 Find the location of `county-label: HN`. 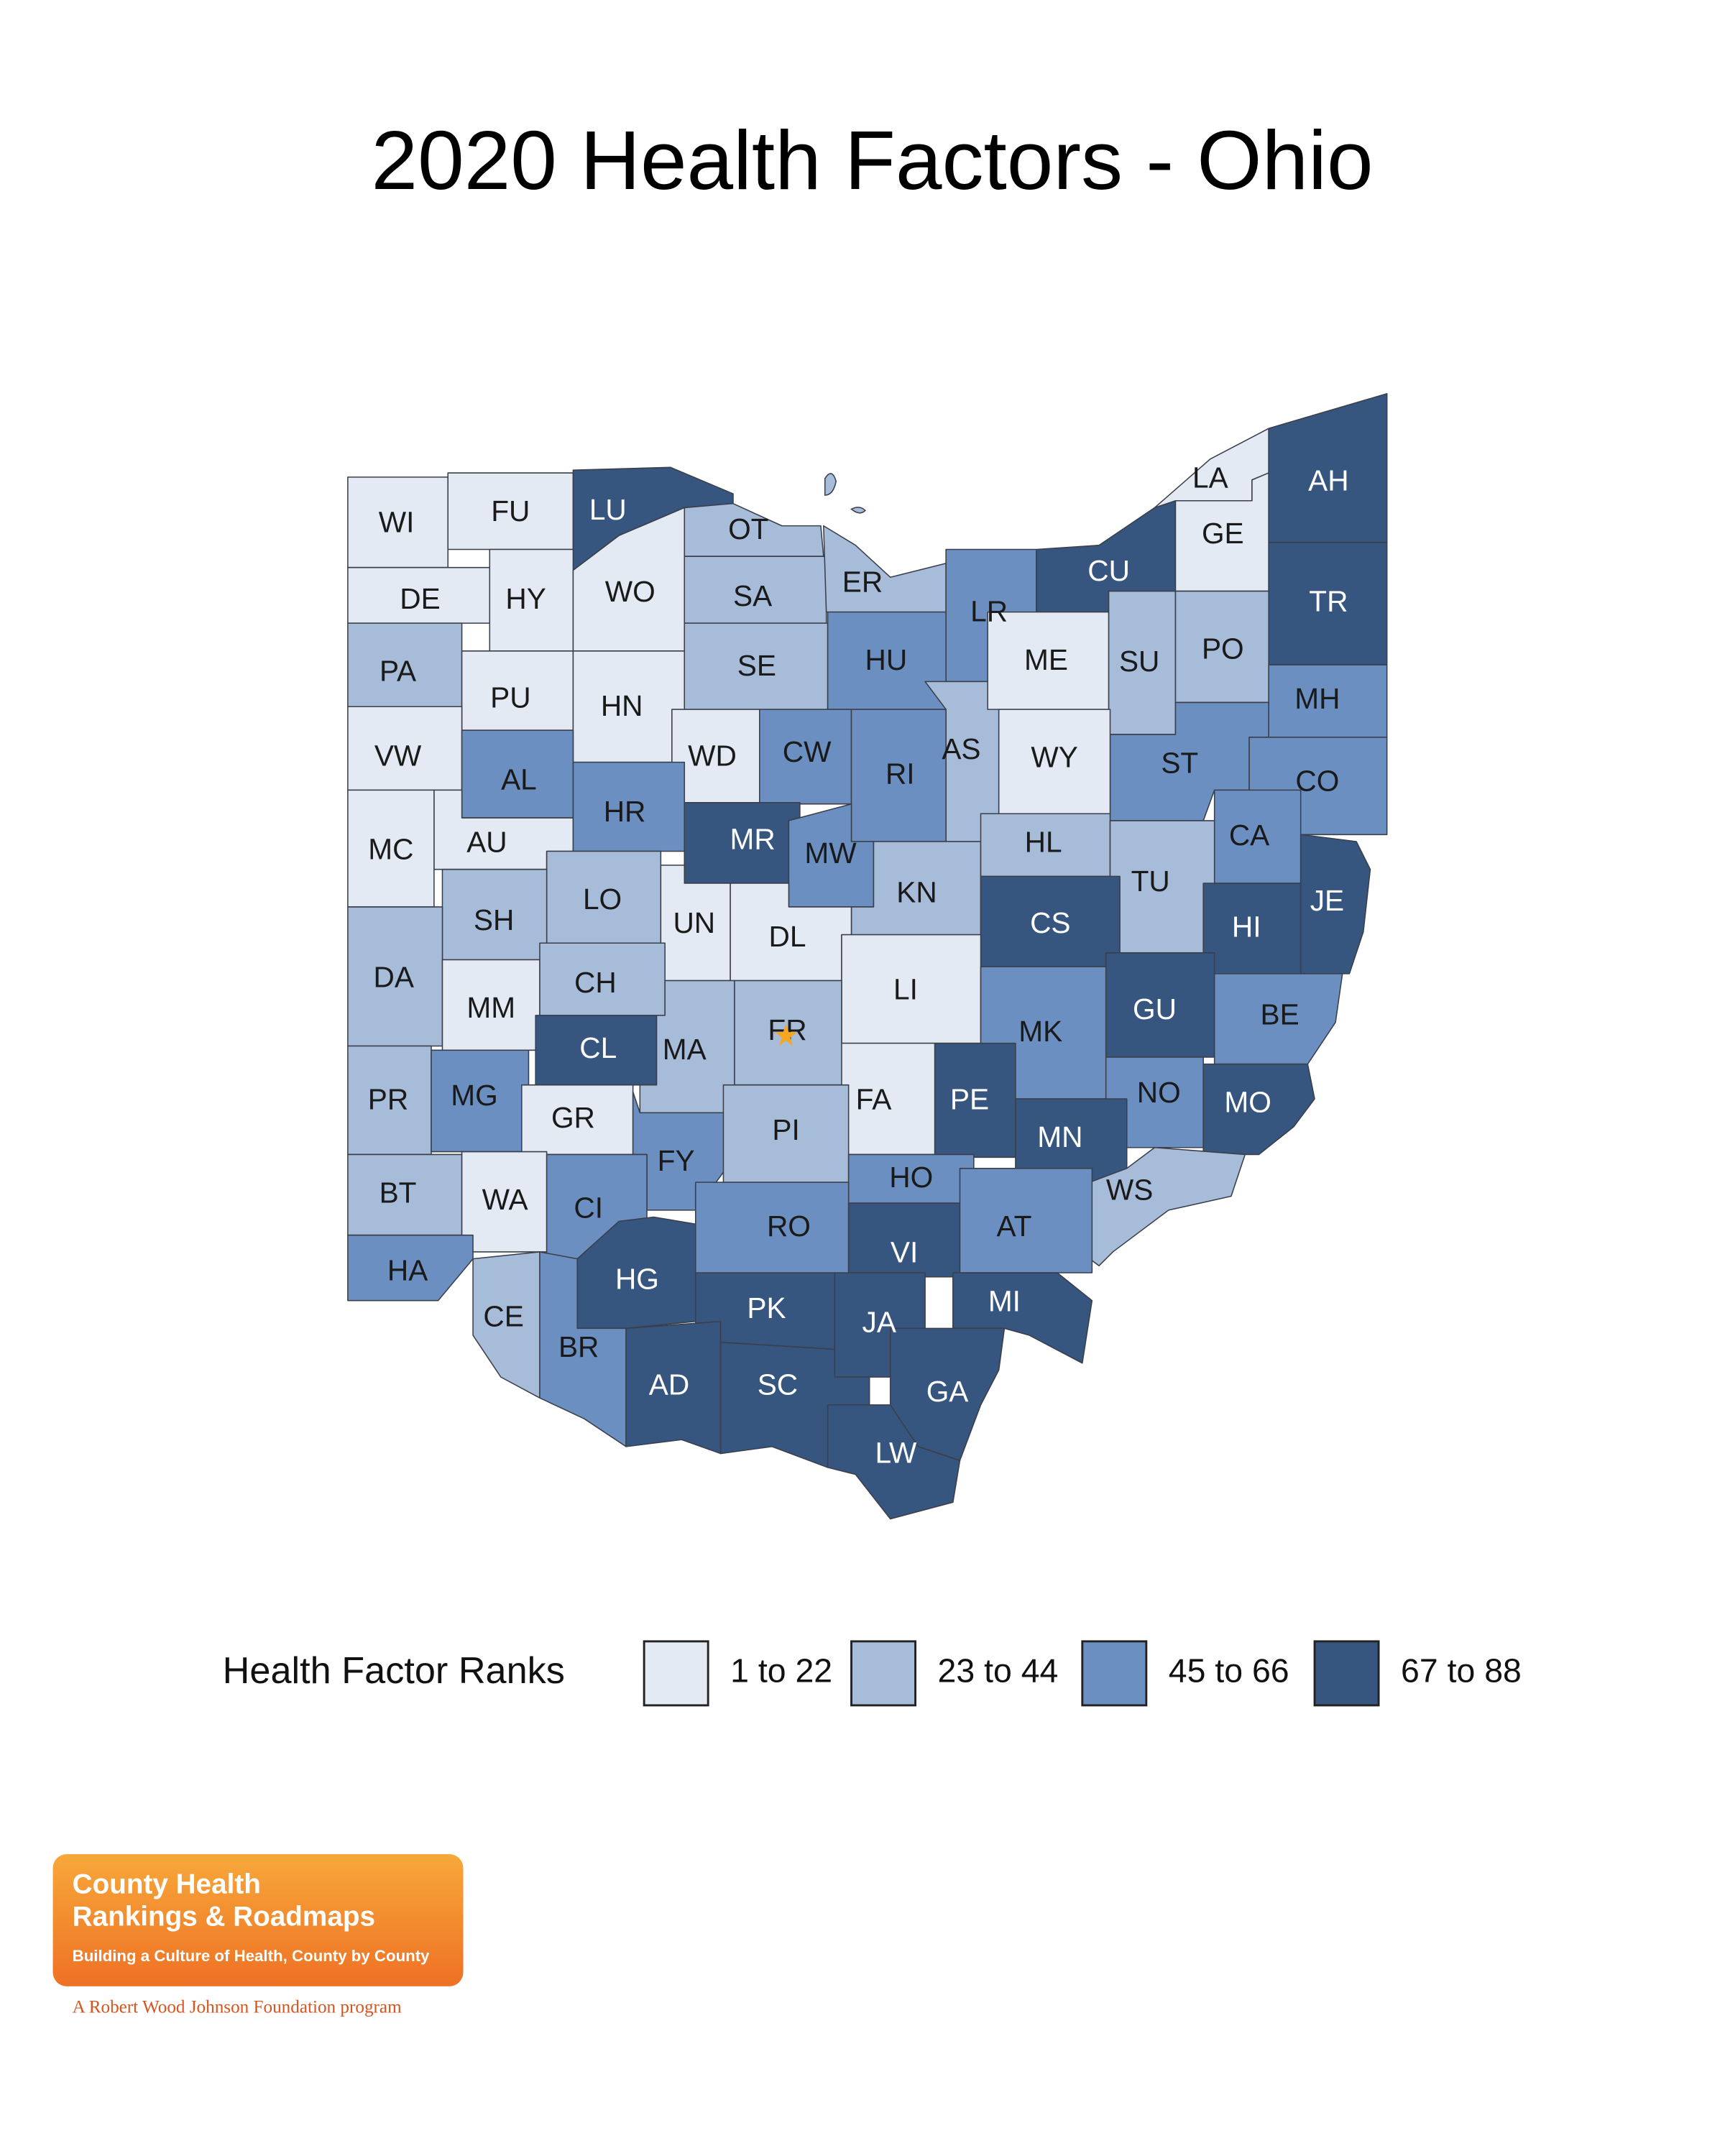

county-label: HN is located at coordinates (622, 705).